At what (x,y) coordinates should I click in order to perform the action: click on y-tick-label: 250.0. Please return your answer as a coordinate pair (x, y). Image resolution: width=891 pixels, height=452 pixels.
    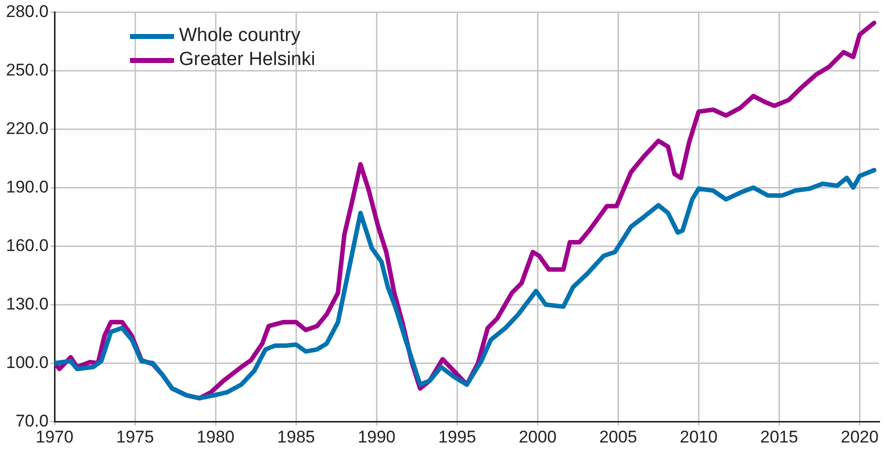
    Looking at the image, I should click on (27, 70).